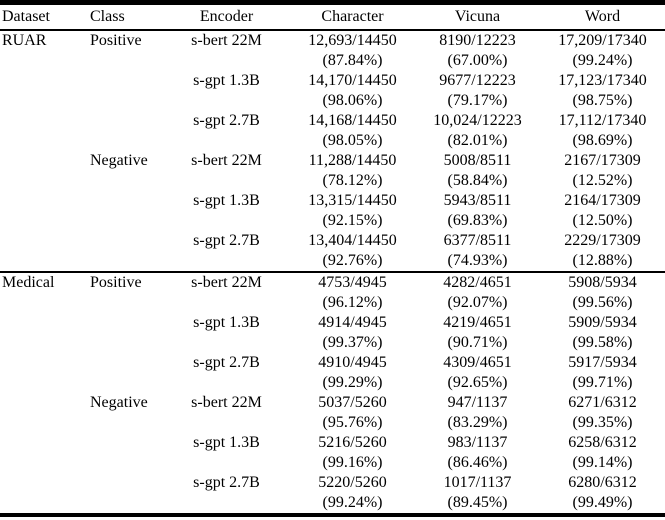 The width and height of the screenshot is (665, 520). I want to click on character-cell: 5037/5260 (95.76%), so click(352, 413).